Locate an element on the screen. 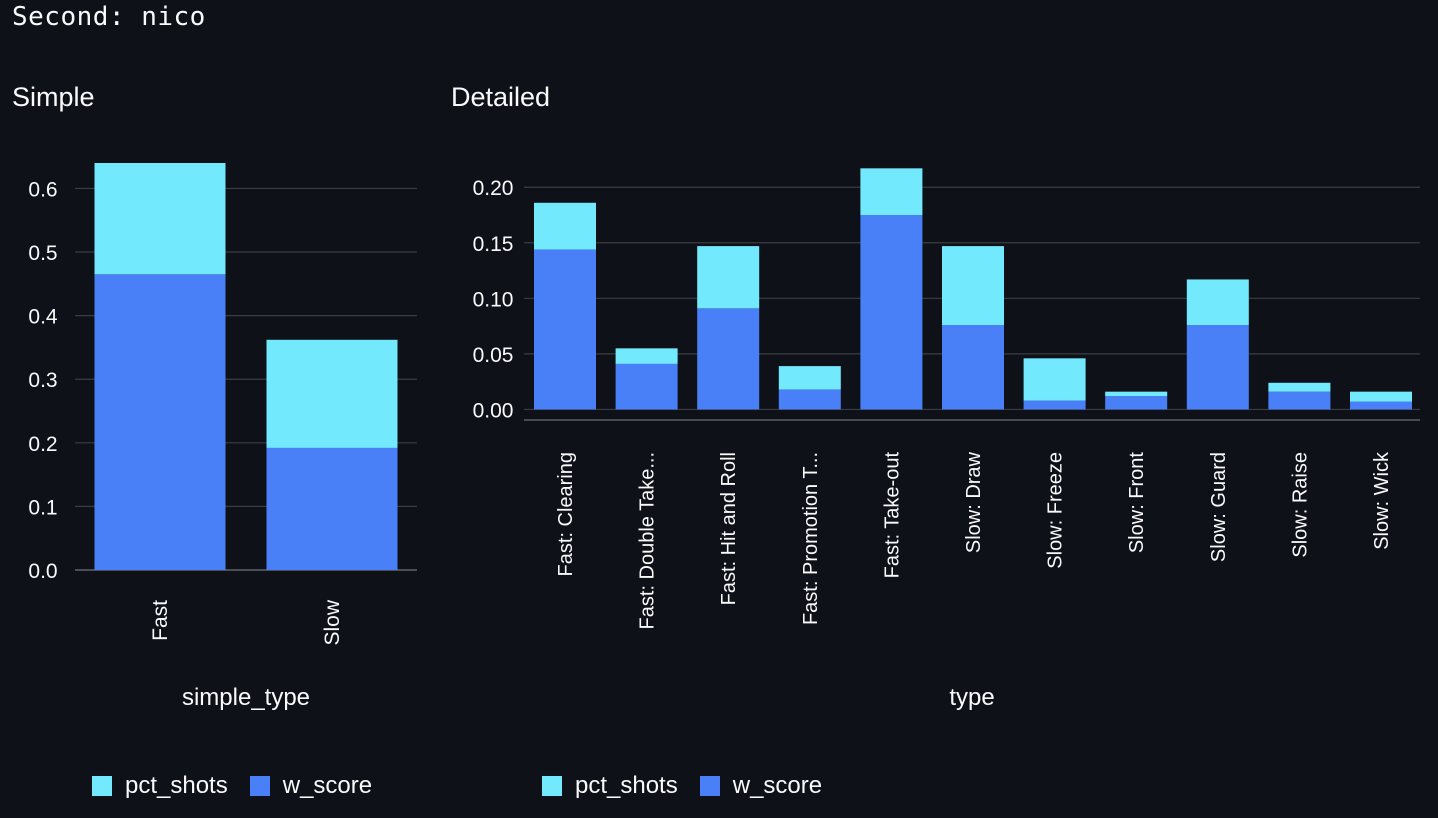 The width and height of the screenshot is (1438, 818). x-tick-label: Fast: Clearing is located at coordinates (566, 514).